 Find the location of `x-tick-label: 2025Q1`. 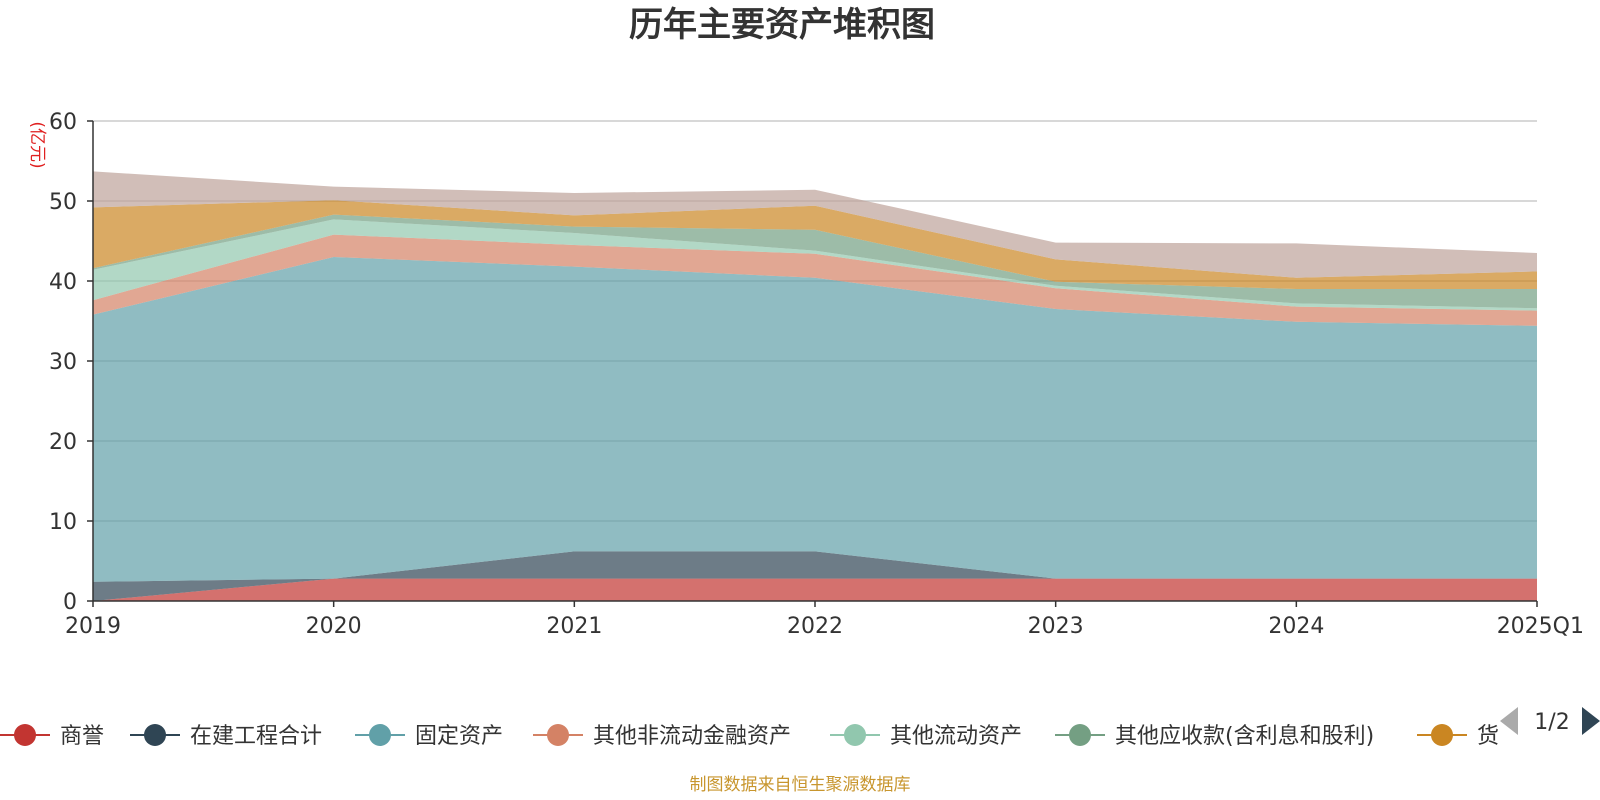

x-tick-label: 2025Q1 is located at coordinates (1540, 626).